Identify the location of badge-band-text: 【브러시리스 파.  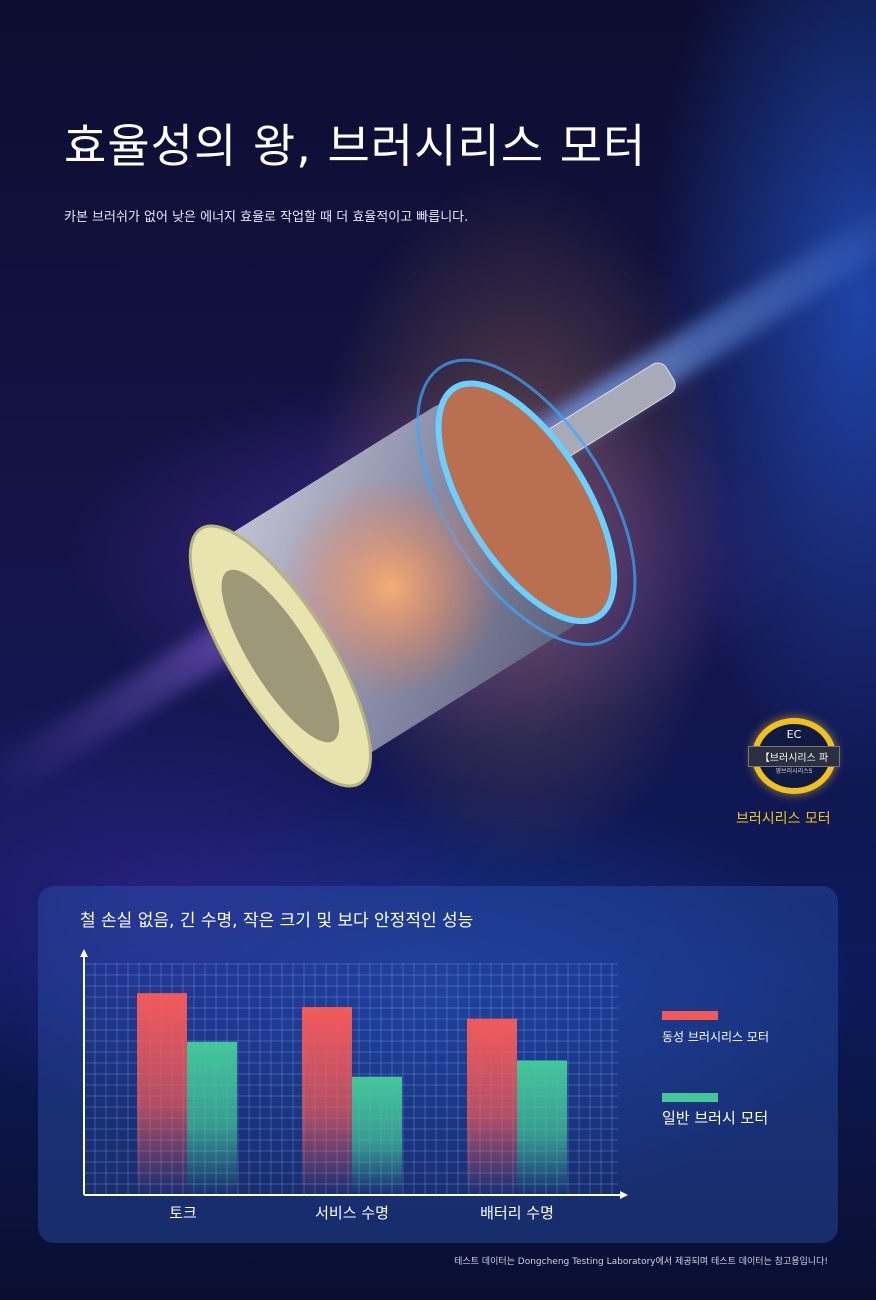
(794, 756).